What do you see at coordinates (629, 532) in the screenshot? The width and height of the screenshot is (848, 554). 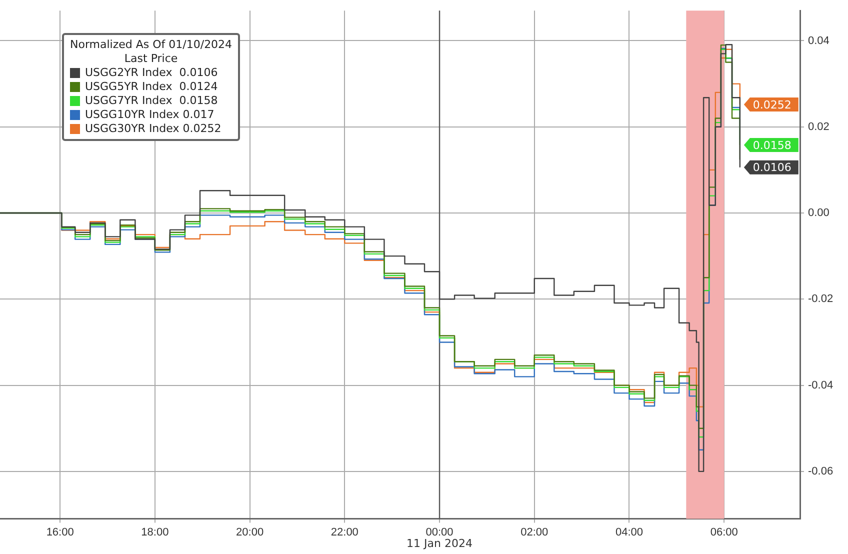 I see `x-tick-label: 04:00` at bounding box center [629, 532].